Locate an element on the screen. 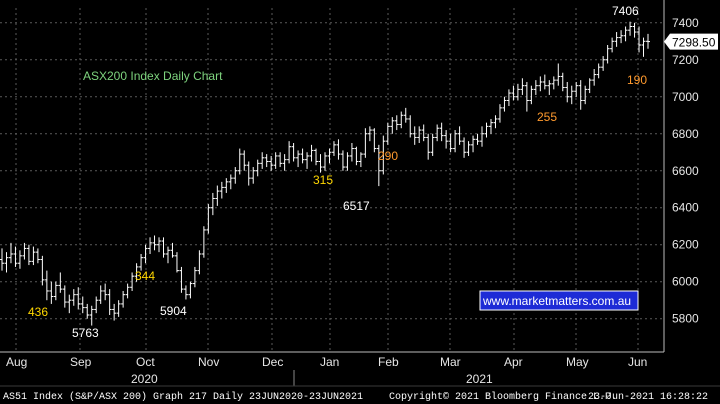 The image size is (720, 404). footer-center: Copyright© 2021 Bloomberg Finance L.P. is located at coordinates (503, 397).